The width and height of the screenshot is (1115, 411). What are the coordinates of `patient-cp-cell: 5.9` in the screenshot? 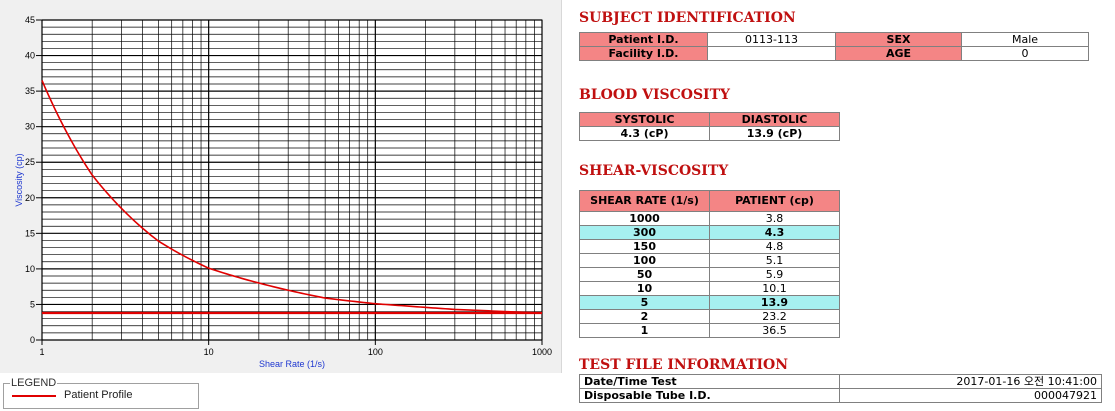 It's located at (774, 274).